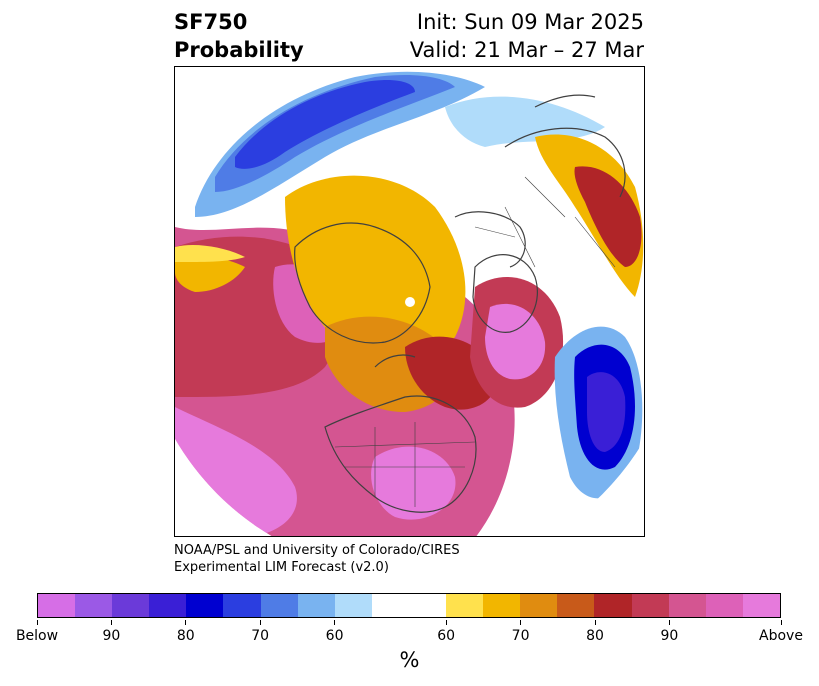 The height and width of the screenshot is (686, 819). Describe the element at coordinates (210, 253) in the screenshot. I see `field-contour-yellow1` at that location.